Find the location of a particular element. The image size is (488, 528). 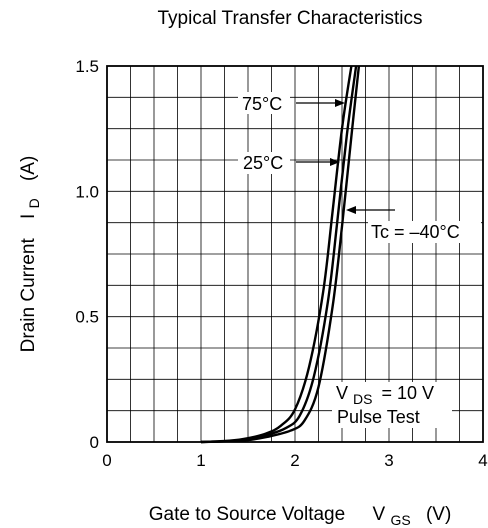

y-tick-label: 0.5 is located at coordinates (87, 317).